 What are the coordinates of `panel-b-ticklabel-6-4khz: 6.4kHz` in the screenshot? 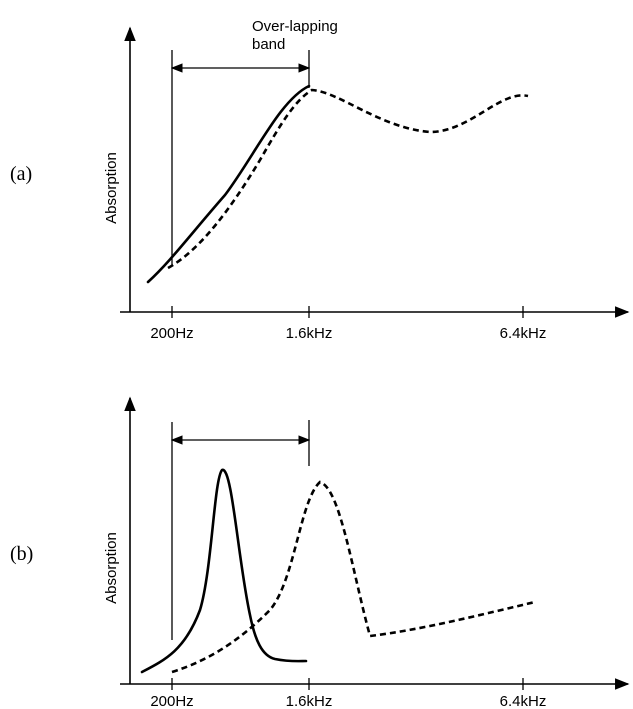 It's located at (523, 701).